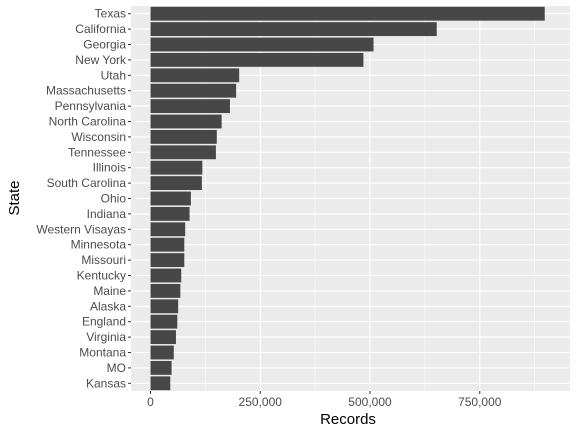  I want to click on y-tick-label: MO, so click(116, 368).